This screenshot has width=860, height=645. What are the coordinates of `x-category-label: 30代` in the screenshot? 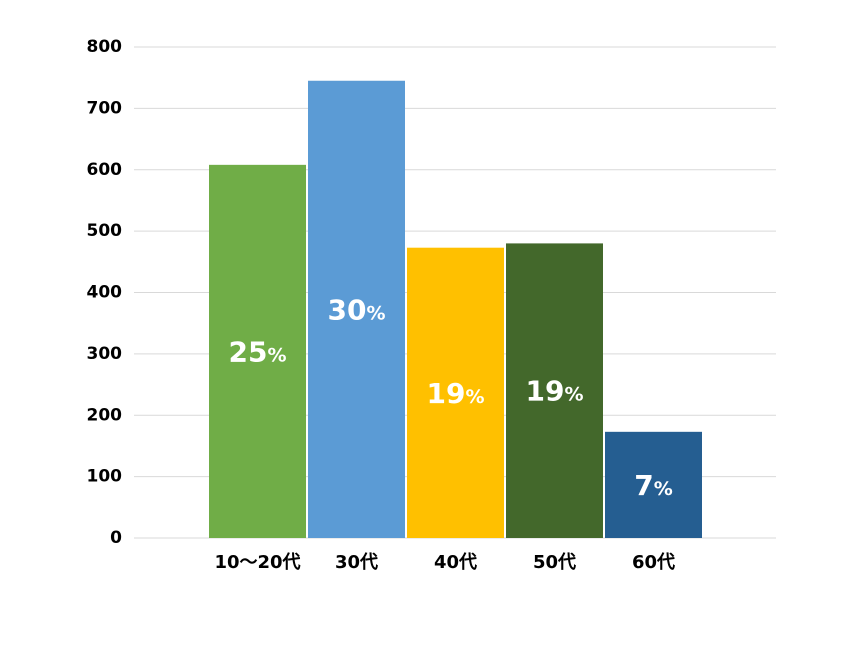 It's located at (356, 562).